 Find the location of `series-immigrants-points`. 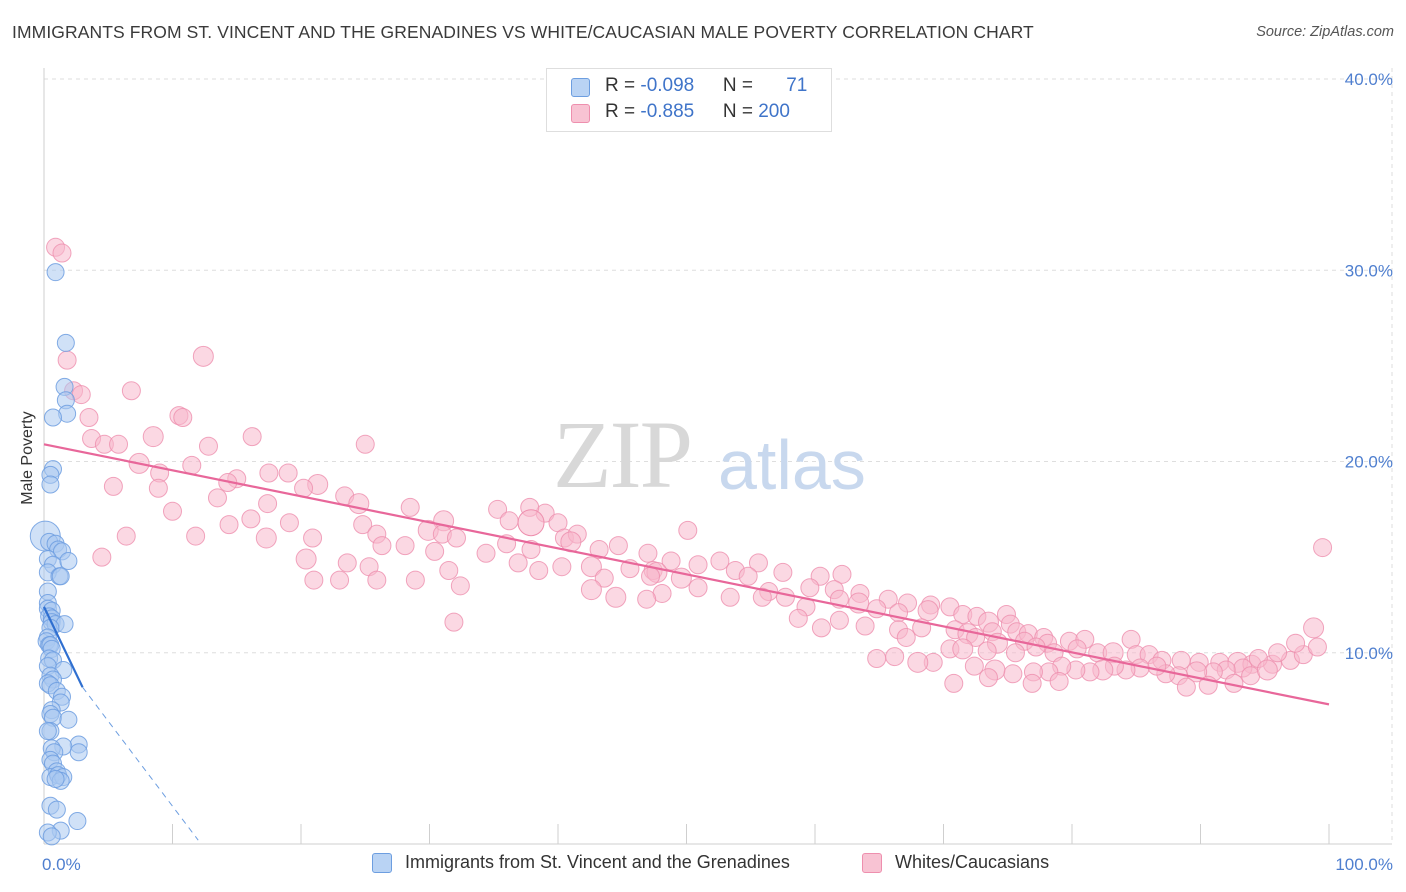

series-immigrants-points is located at coordinates (58, 554).